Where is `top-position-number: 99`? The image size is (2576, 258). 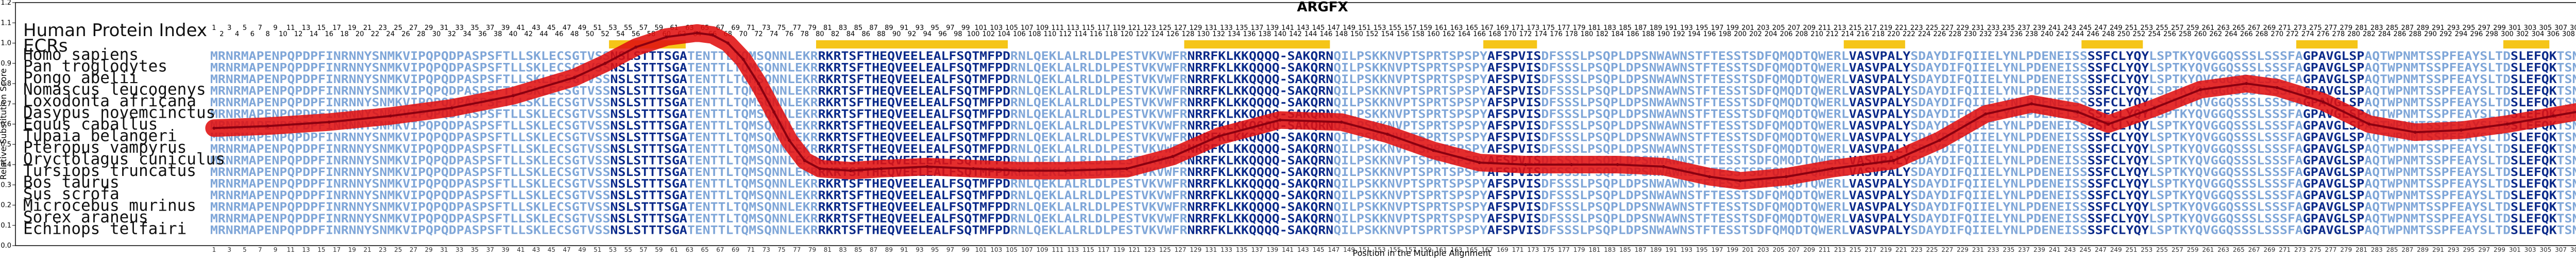
top-position-number: 99 is located at coordinates (965, 28).